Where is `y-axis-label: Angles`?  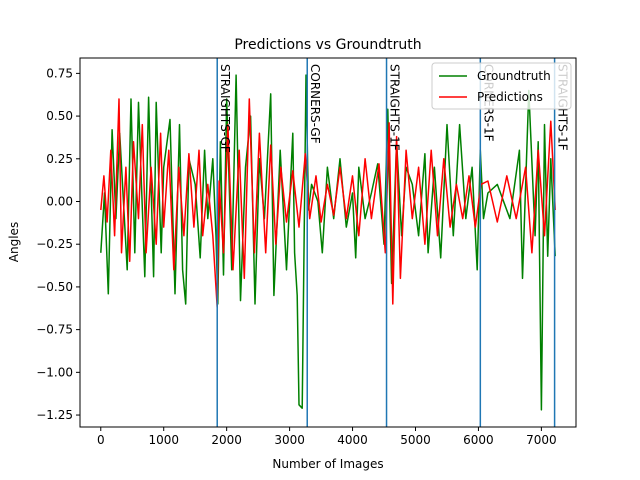
y-axis-label: Angles is located at coordinates (14, 242).